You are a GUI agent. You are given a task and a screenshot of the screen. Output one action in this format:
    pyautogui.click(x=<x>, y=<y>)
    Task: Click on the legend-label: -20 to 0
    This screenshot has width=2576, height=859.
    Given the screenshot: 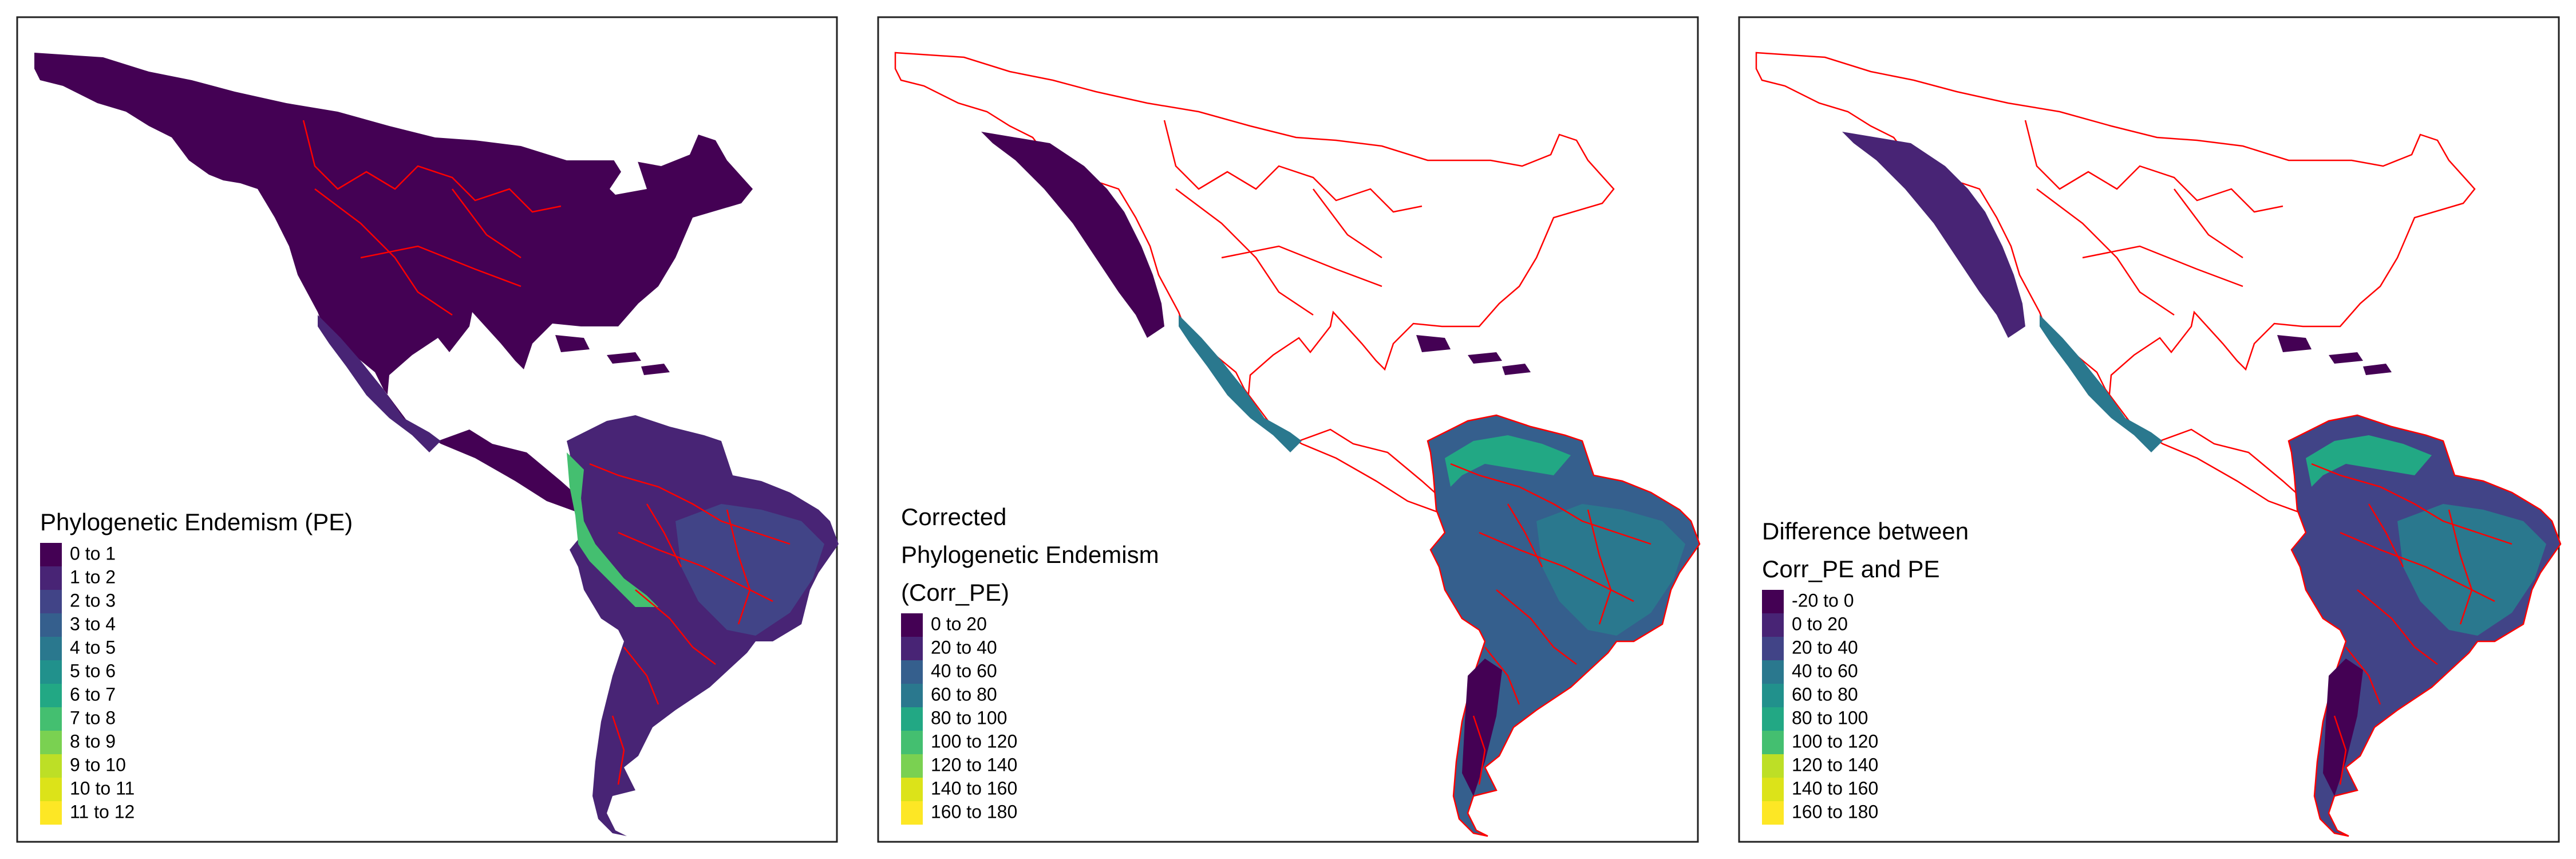 What is the action you would take?
    pyautogui.click(x=1823, y=600)
    